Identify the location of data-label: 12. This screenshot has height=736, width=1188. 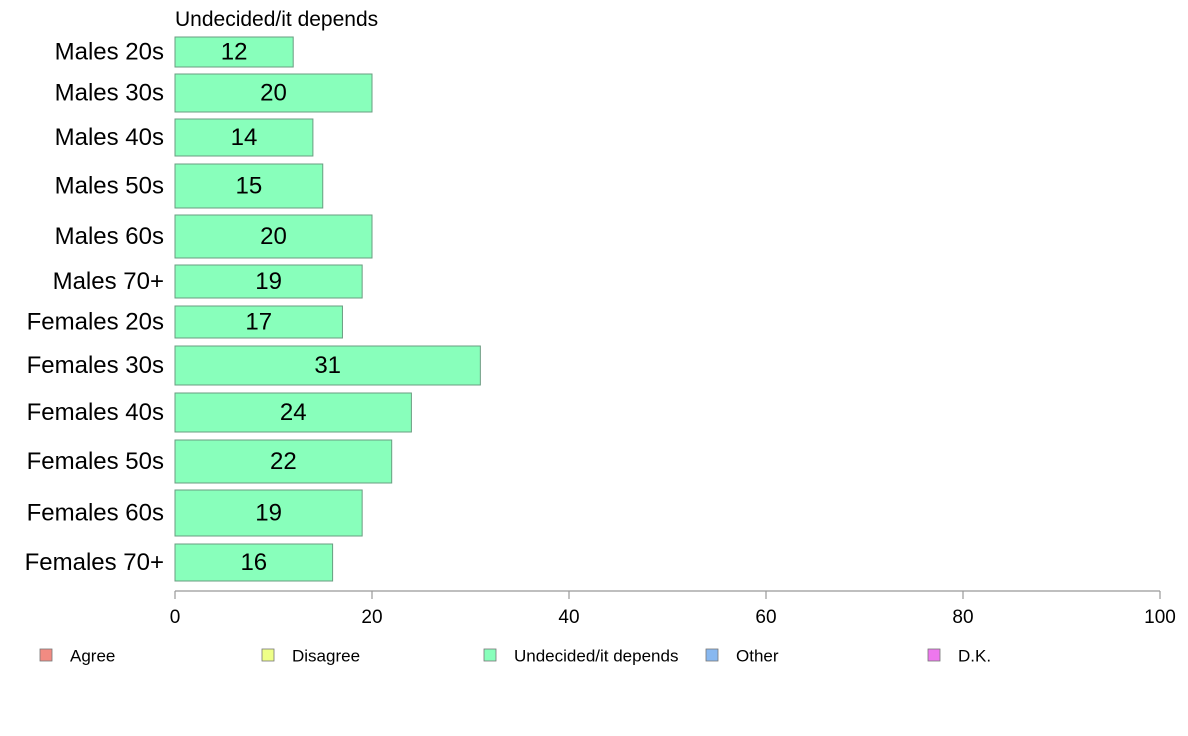
(234, 52).